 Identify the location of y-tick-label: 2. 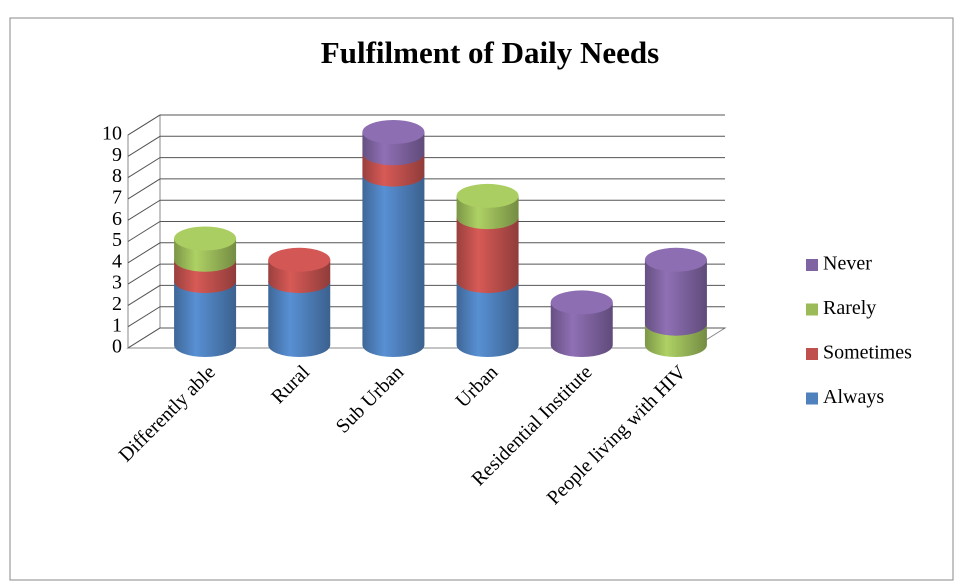
(117, 304).